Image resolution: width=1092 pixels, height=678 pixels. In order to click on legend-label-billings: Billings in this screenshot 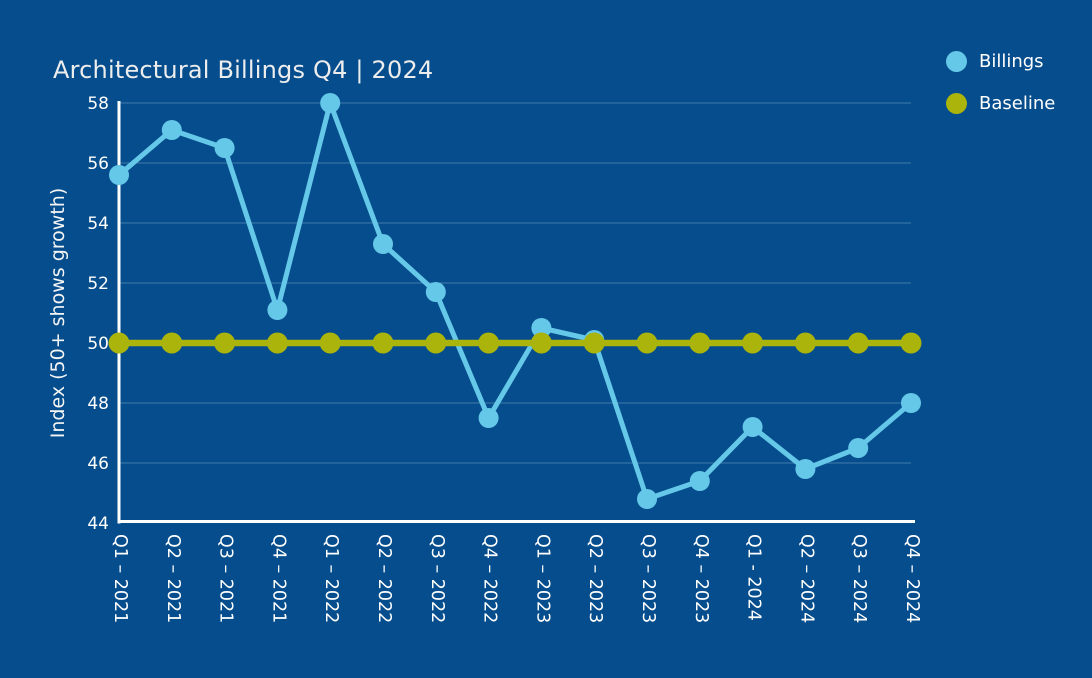, I will do `click(1011, 61)`.